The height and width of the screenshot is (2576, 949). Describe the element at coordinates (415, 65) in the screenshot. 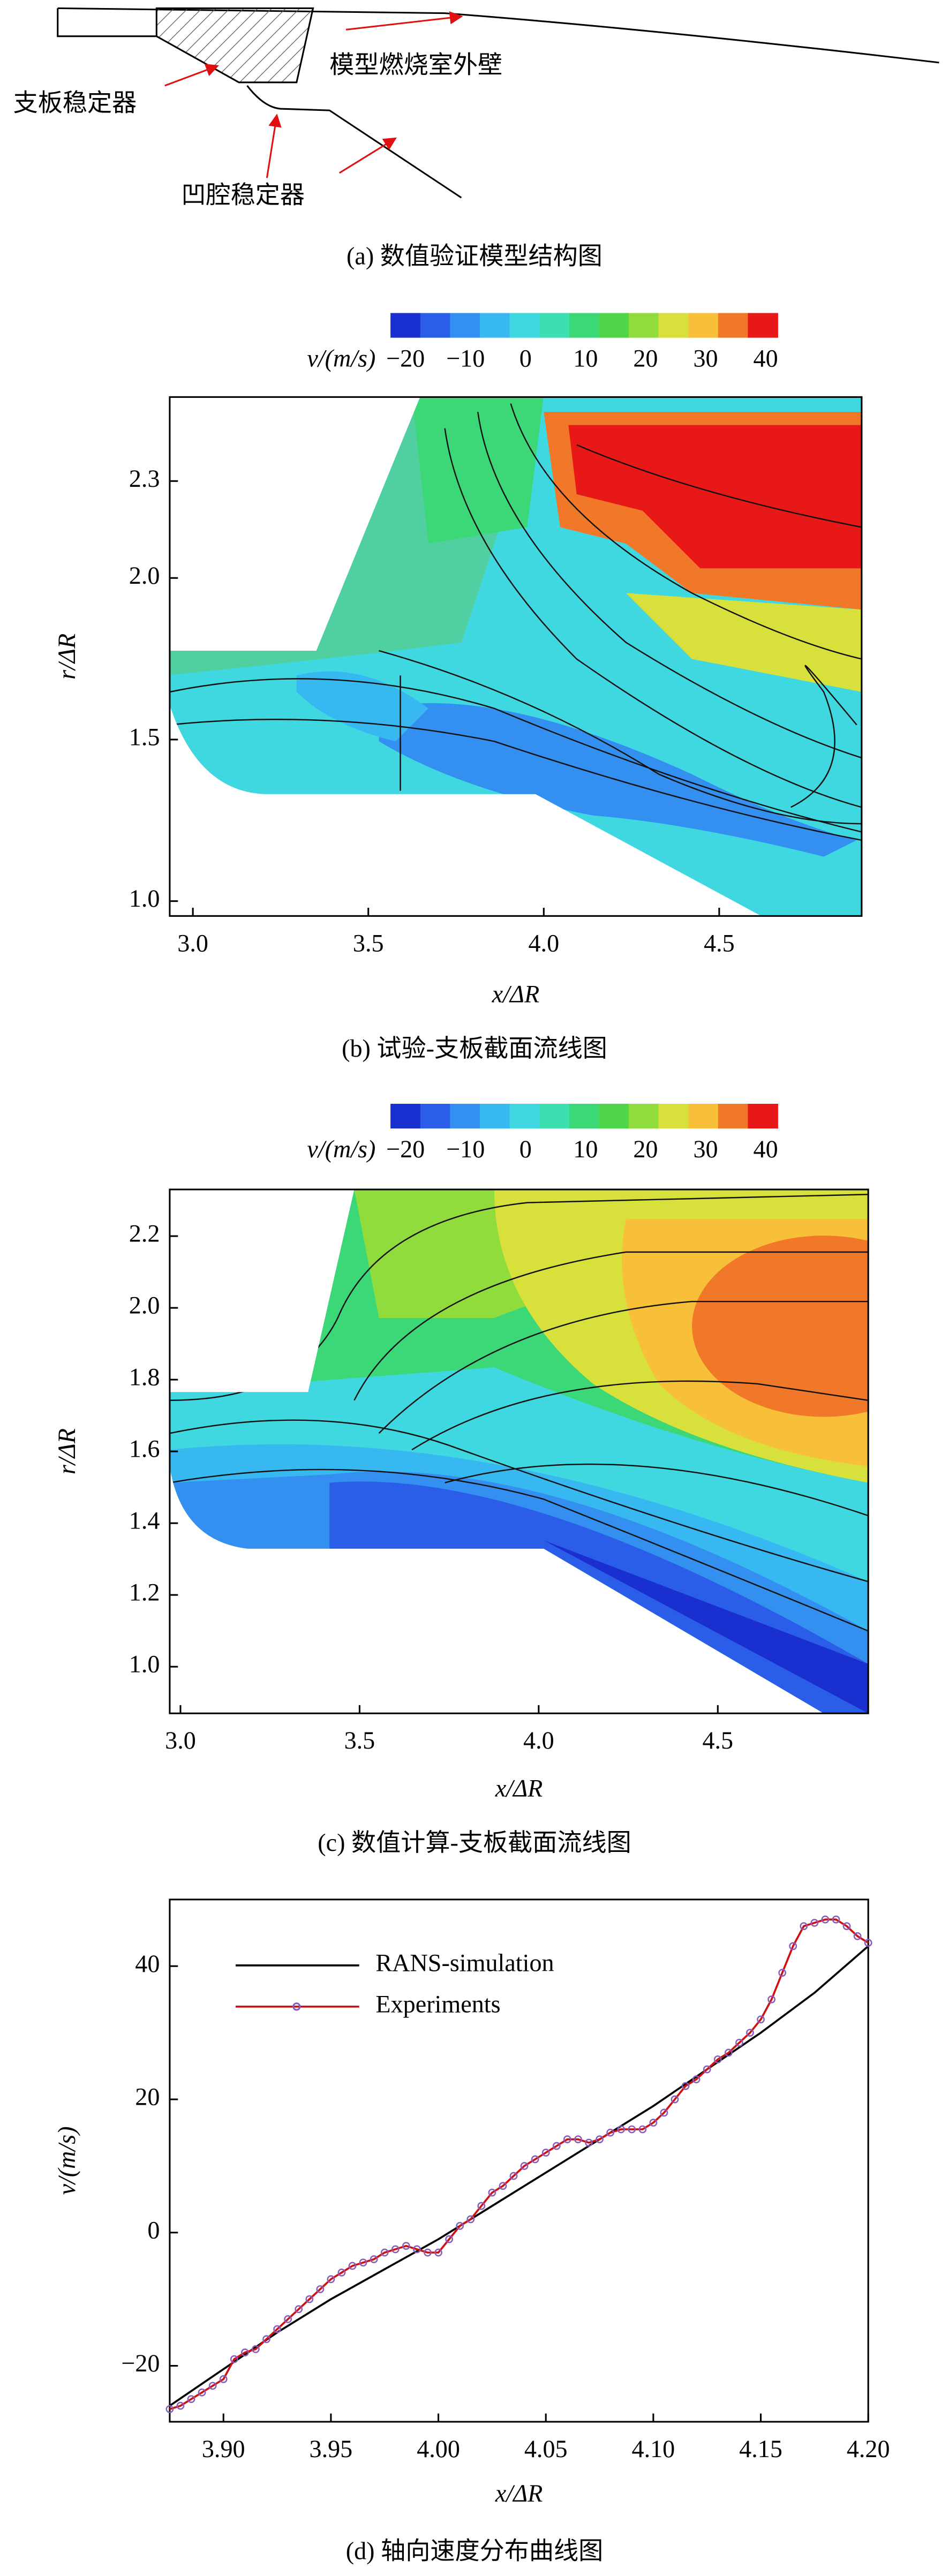

I see `label: 模型燃烧室外壁` at that location.